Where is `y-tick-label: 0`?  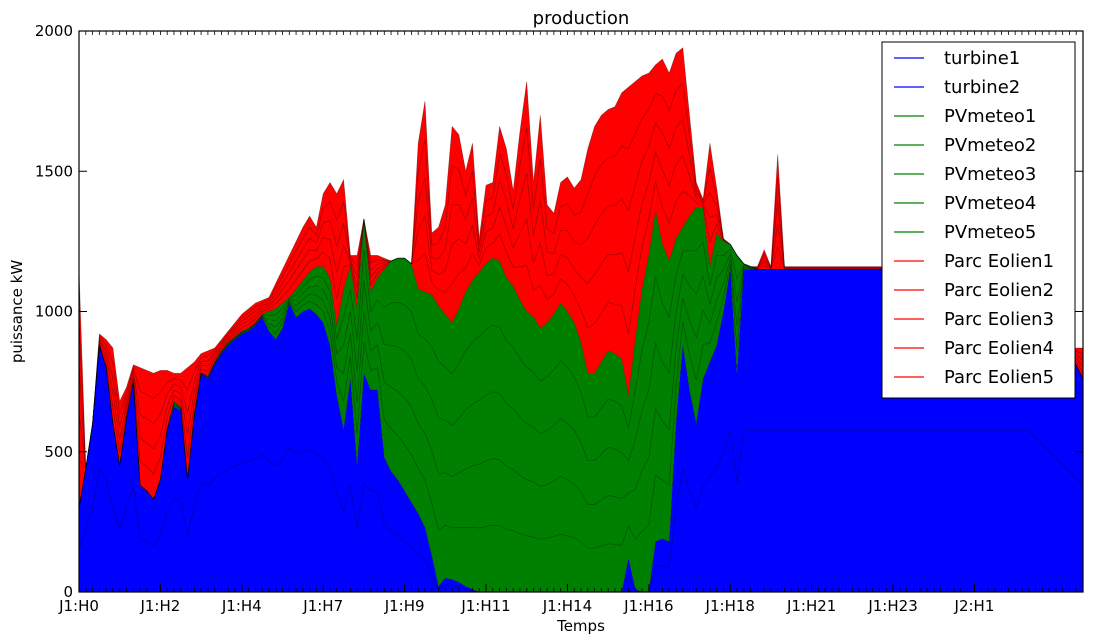 y-tick-label: 0 is located at coordinates (68, 592).